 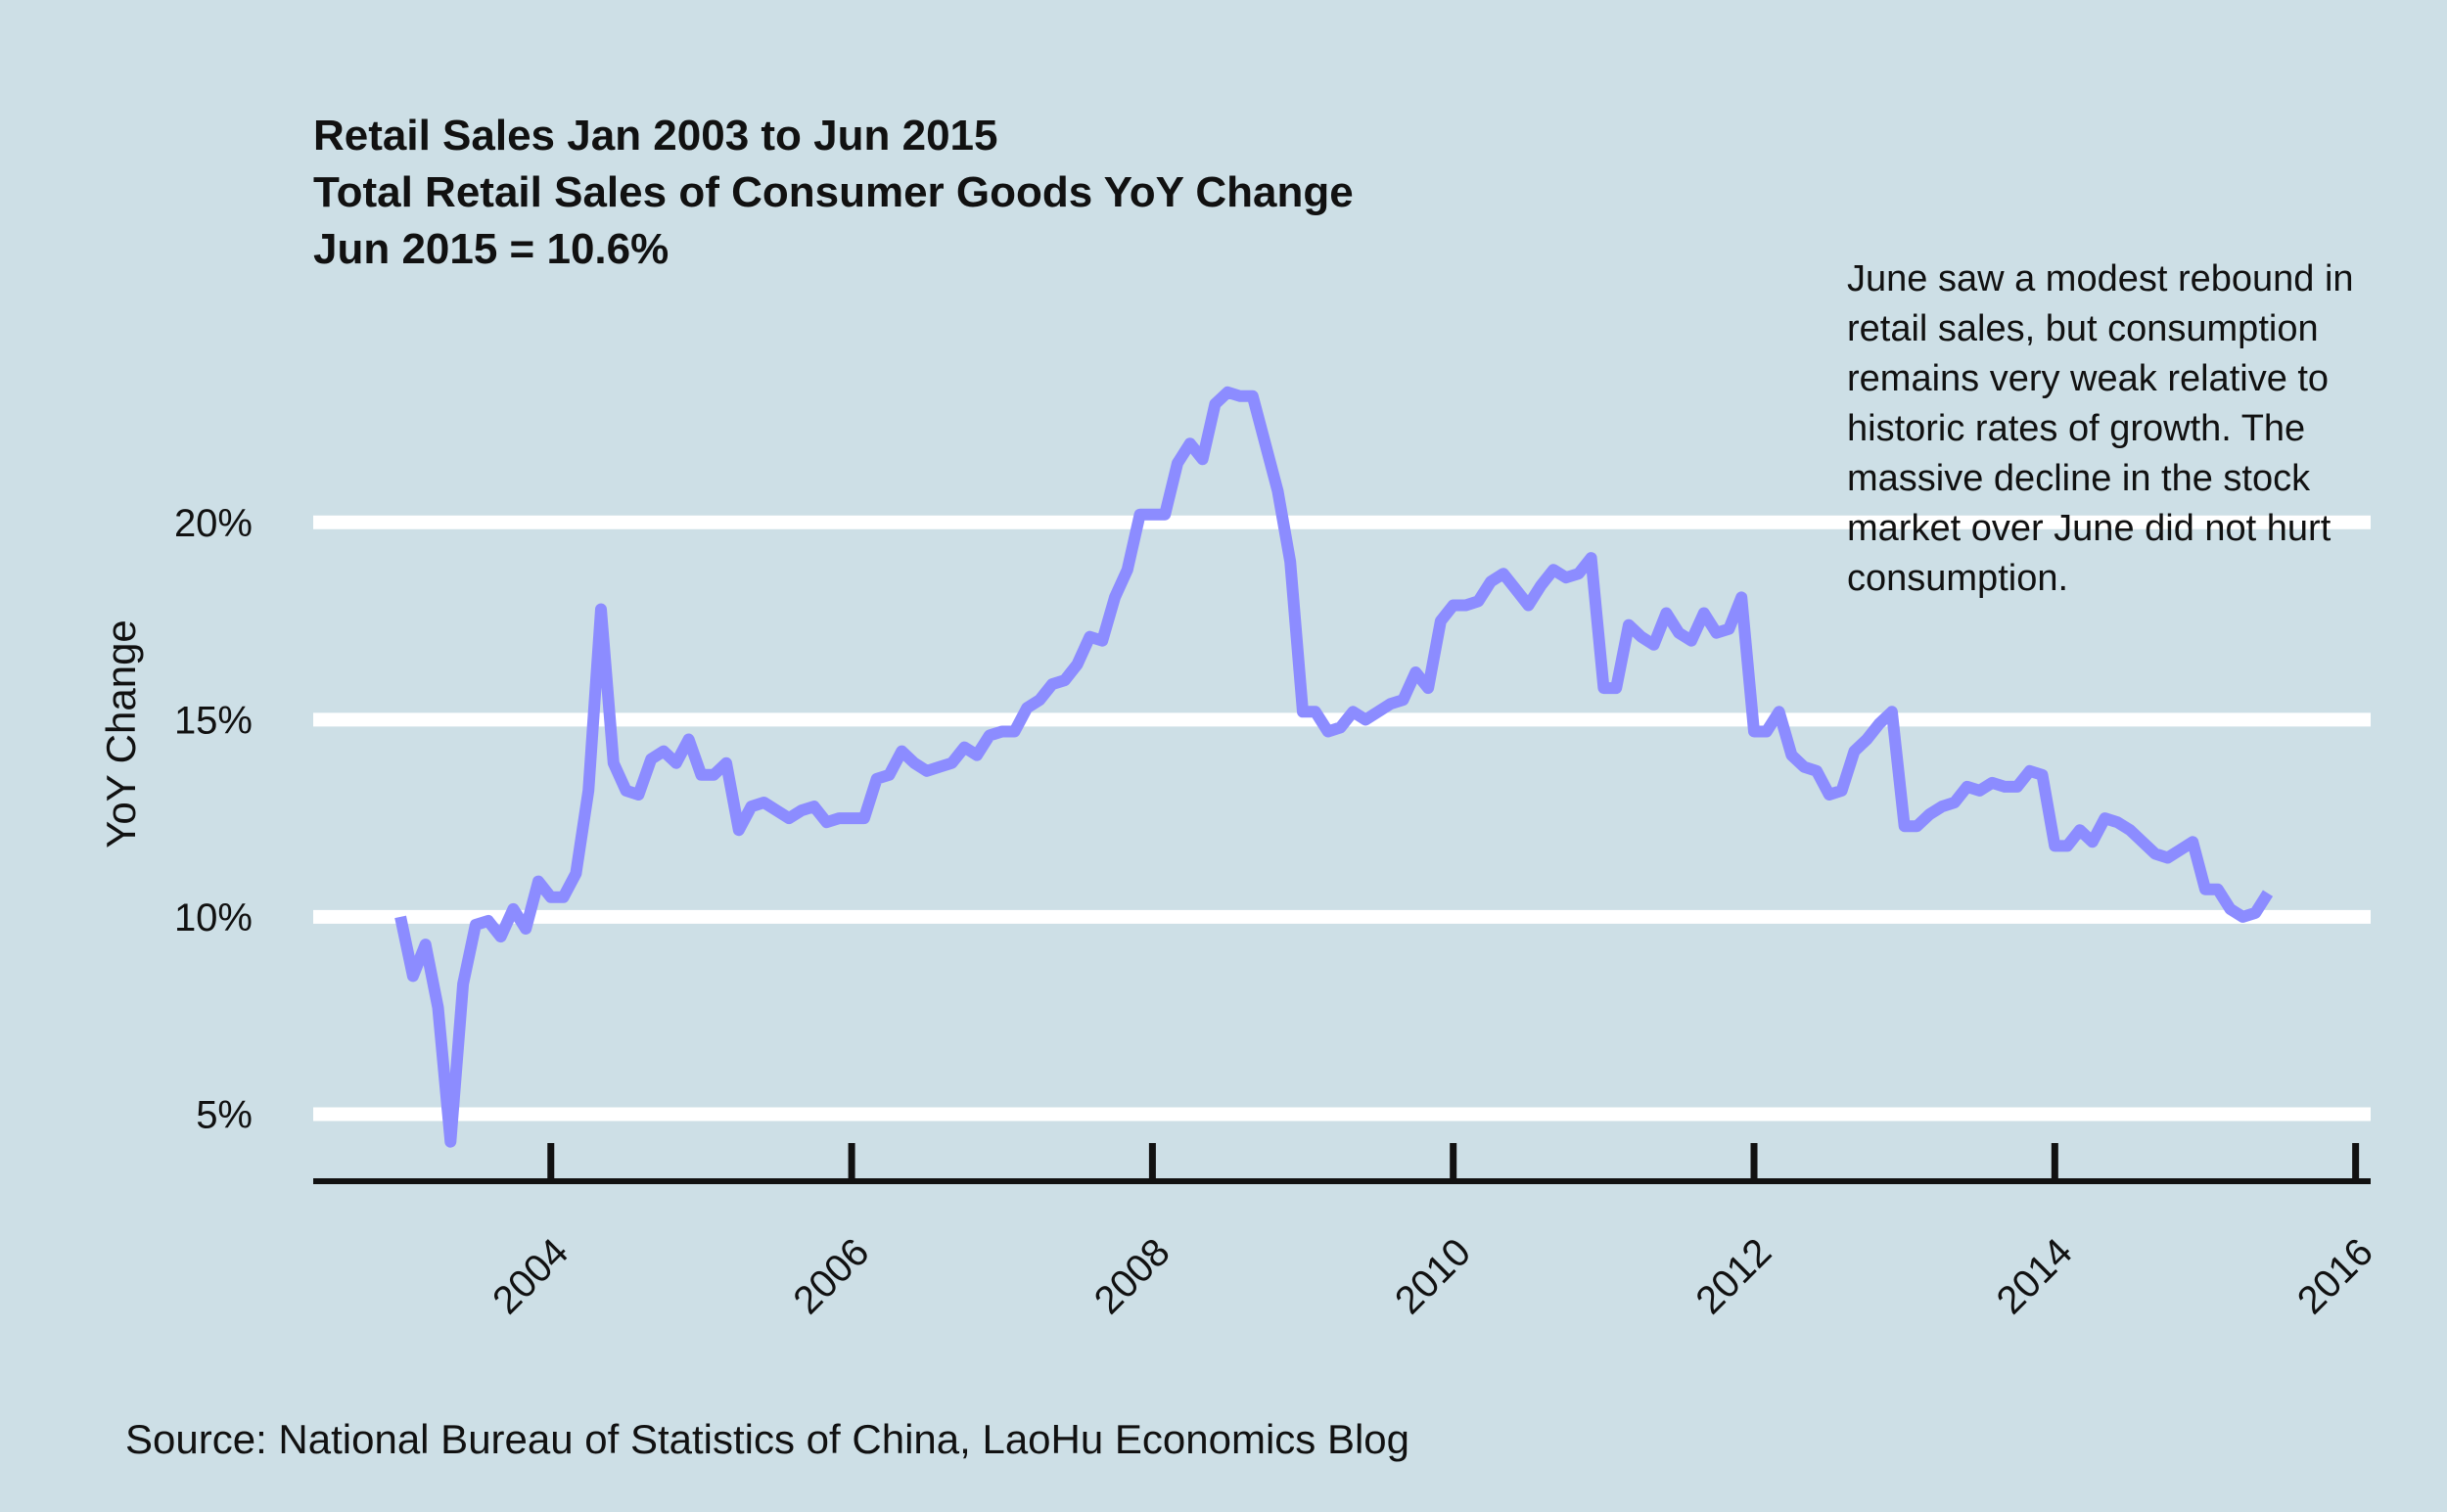 I want to click on title-line-3: Jun 2015 = 10.6%, so click(x=491, y=249).